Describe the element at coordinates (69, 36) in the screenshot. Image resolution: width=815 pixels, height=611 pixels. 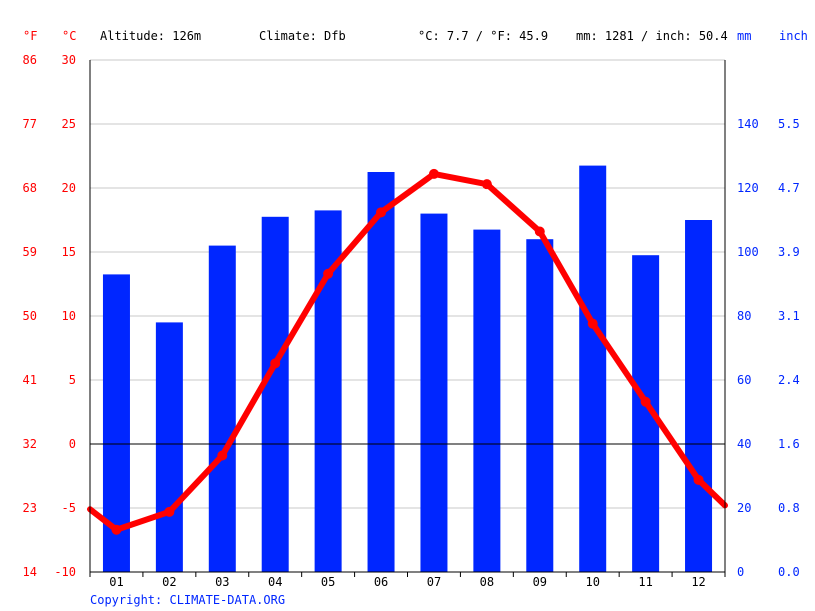
I see `celsius-unit-label: °C` at that location.